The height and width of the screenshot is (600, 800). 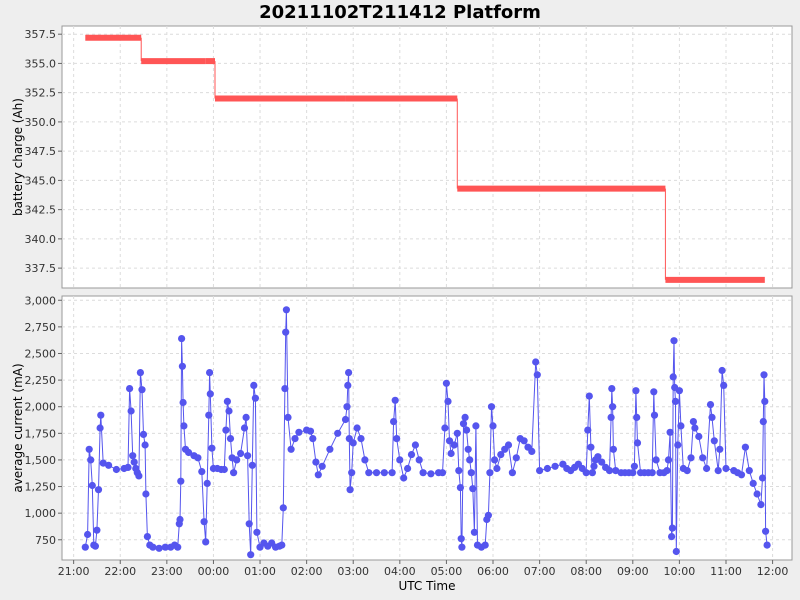 What do you see at coordinates (18, 427) in the screenshot?
I see `bottom-y-axis-label: average current (mA)` at bounding box center [18, 427].